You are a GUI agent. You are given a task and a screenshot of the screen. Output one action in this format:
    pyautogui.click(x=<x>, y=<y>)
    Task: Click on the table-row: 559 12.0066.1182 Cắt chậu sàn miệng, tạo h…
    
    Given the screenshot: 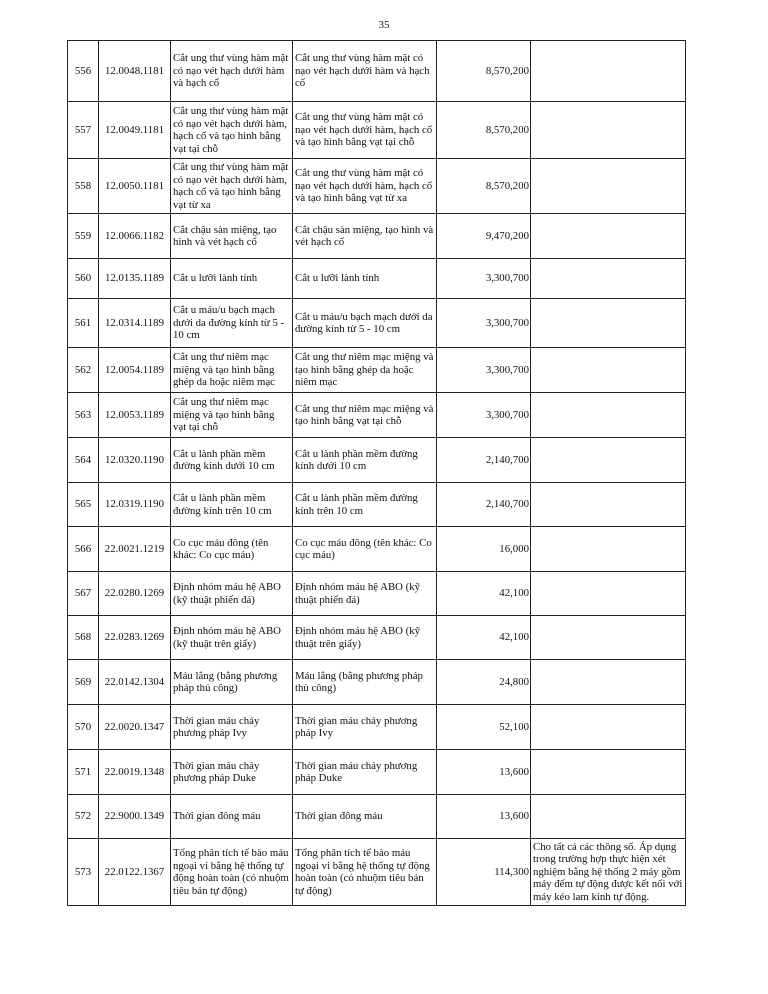 What is the action you would take?
    pyautogui.click(x=376, y=236)
    